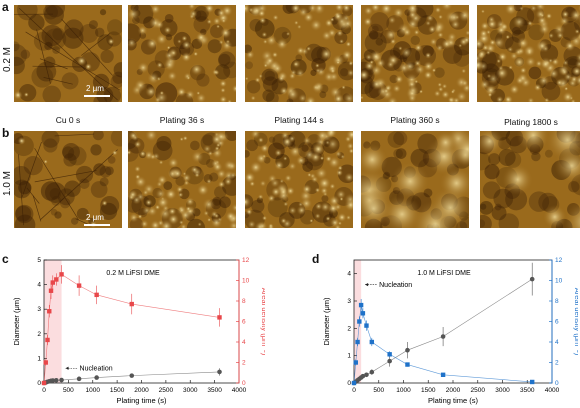  I want to click on annotation-label: Nucleation, so click(96, 369).